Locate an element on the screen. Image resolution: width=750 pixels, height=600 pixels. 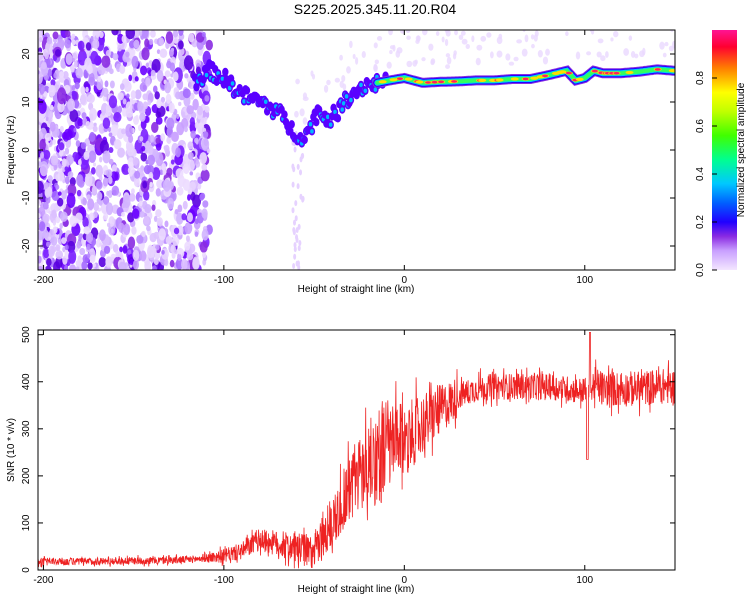
x-tick-label: -200 is located at coordinates (43, 580).